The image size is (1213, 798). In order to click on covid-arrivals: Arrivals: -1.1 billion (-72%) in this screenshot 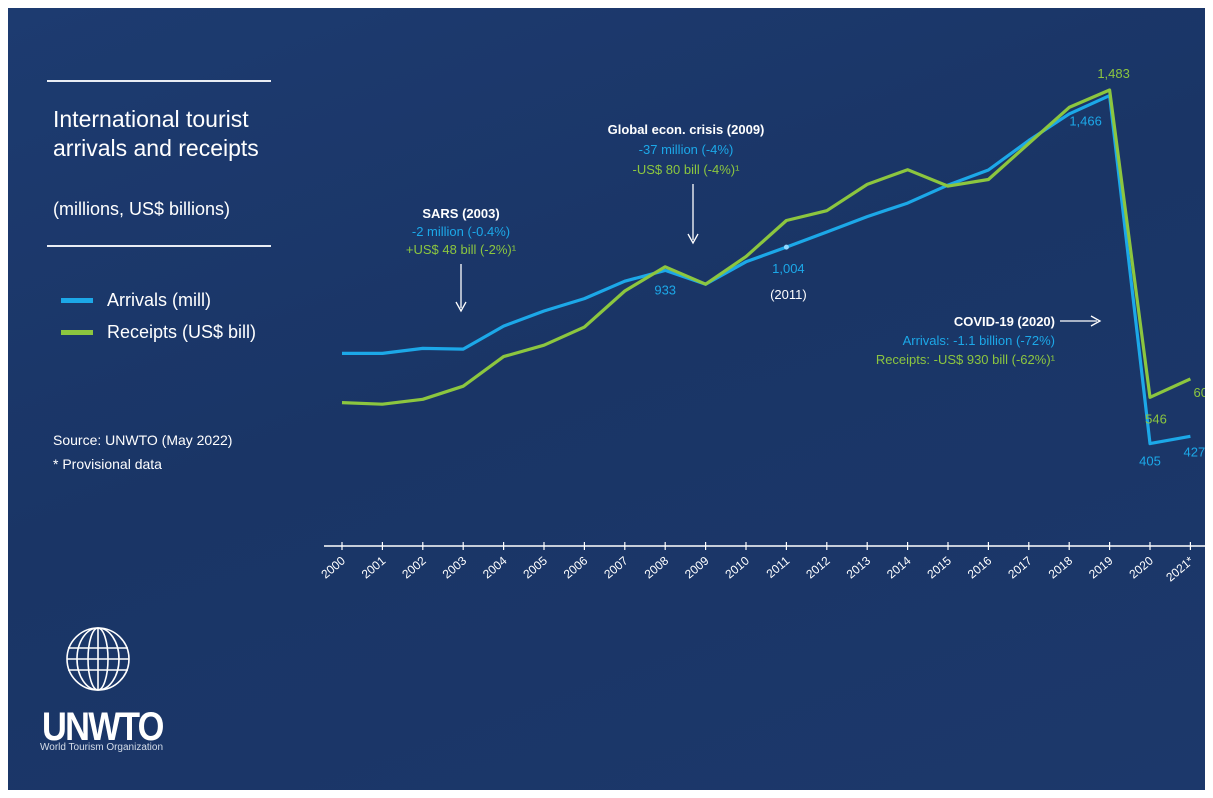, I will do `click(979, 340)`.